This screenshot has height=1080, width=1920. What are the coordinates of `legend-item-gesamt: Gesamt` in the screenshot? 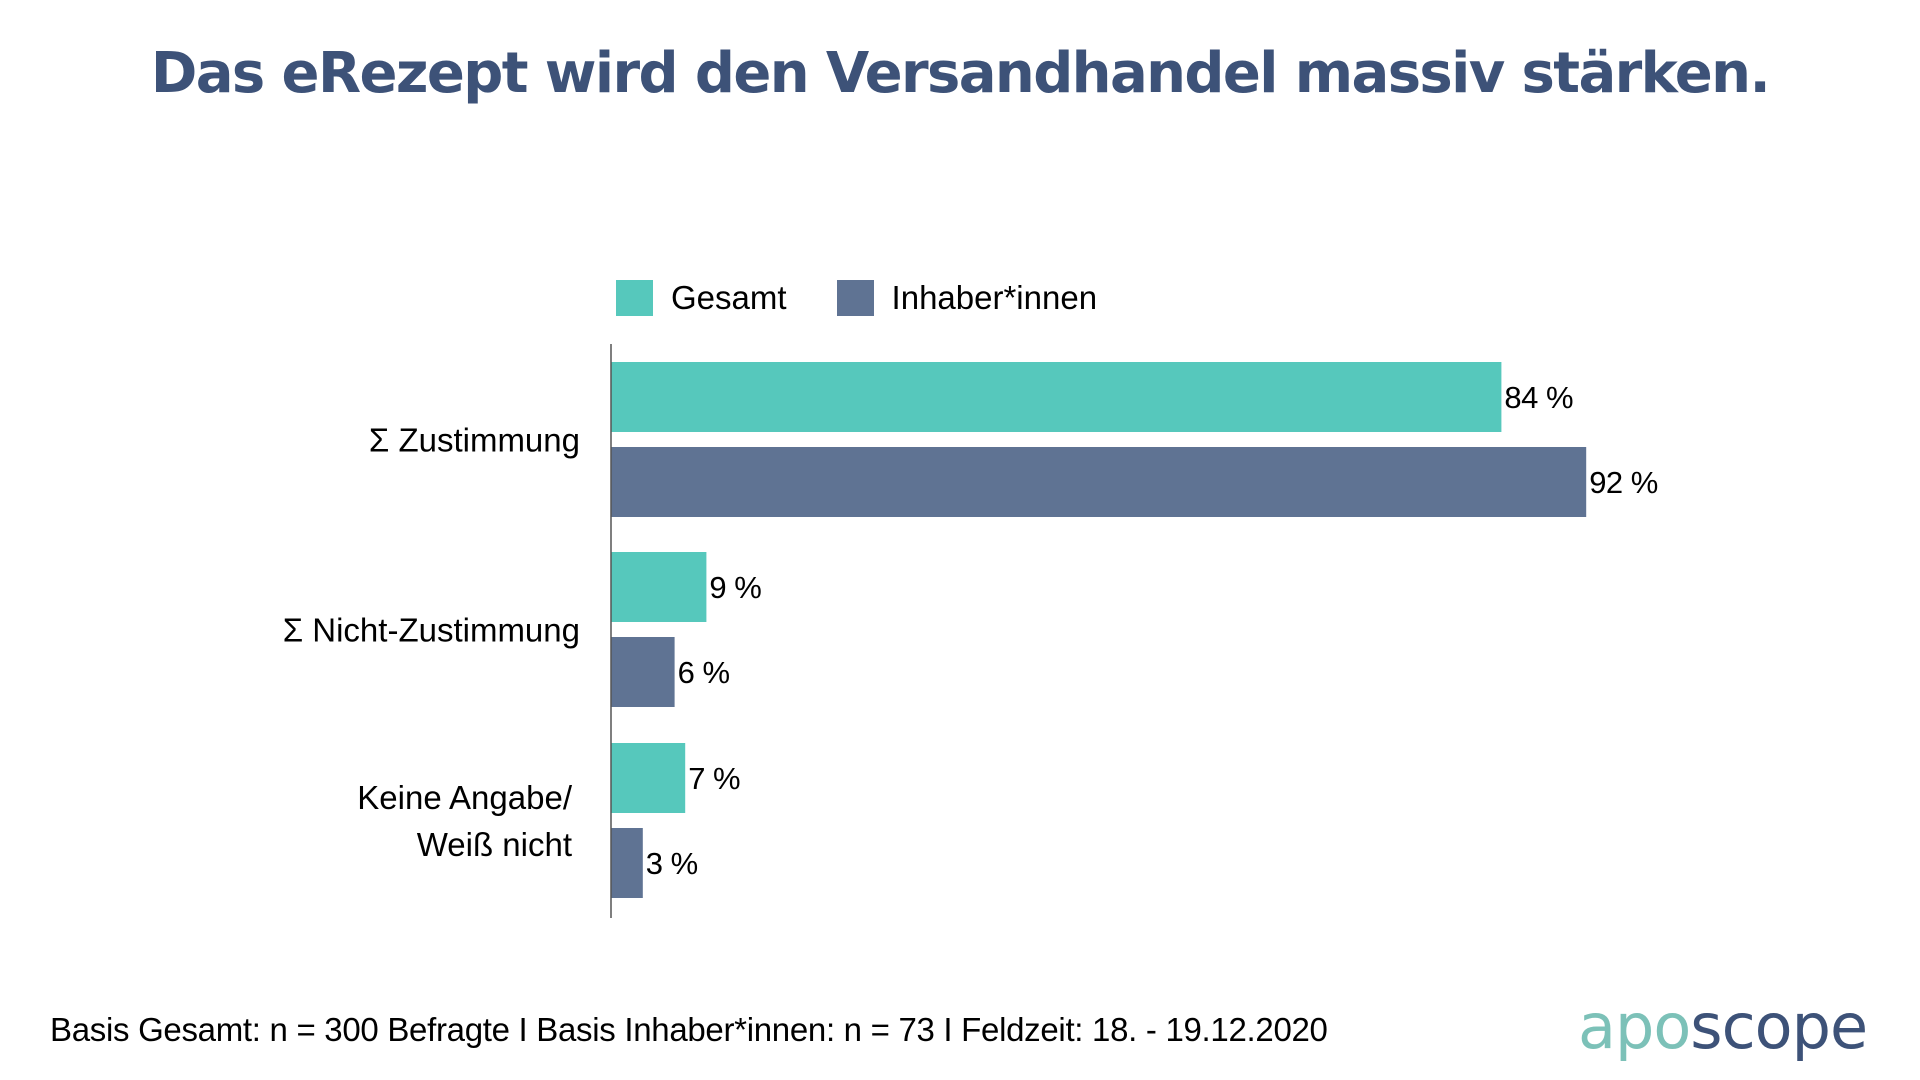 It's located at (701, 298).